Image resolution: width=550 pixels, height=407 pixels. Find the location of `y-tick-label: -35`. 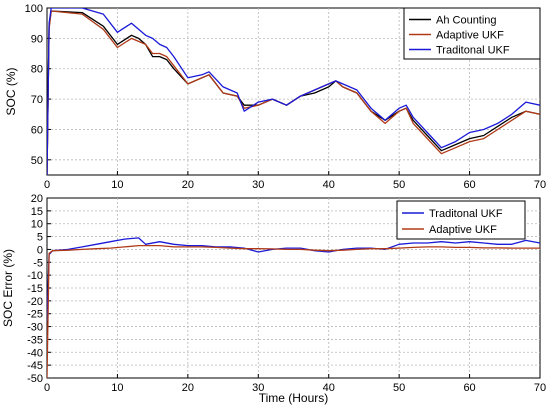

y-tick-label: -35 is located at coordinates (35, 340).